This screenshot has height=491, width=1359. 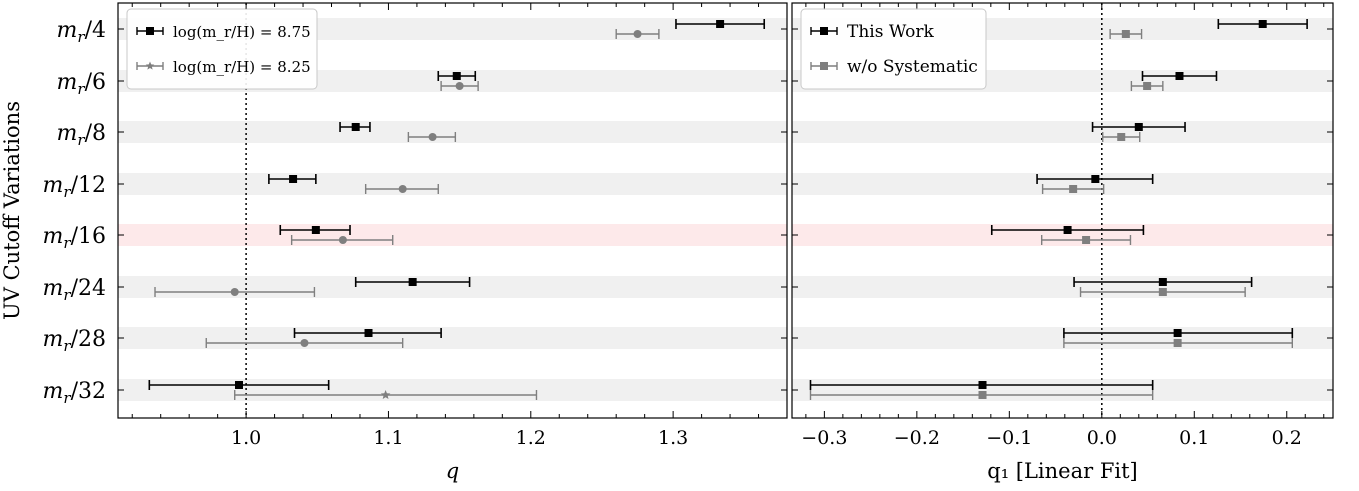 What do you see at coordinates (81, 135) in the screenshot?
I see `row-label: mr/8` at bounding box center [81, 135].